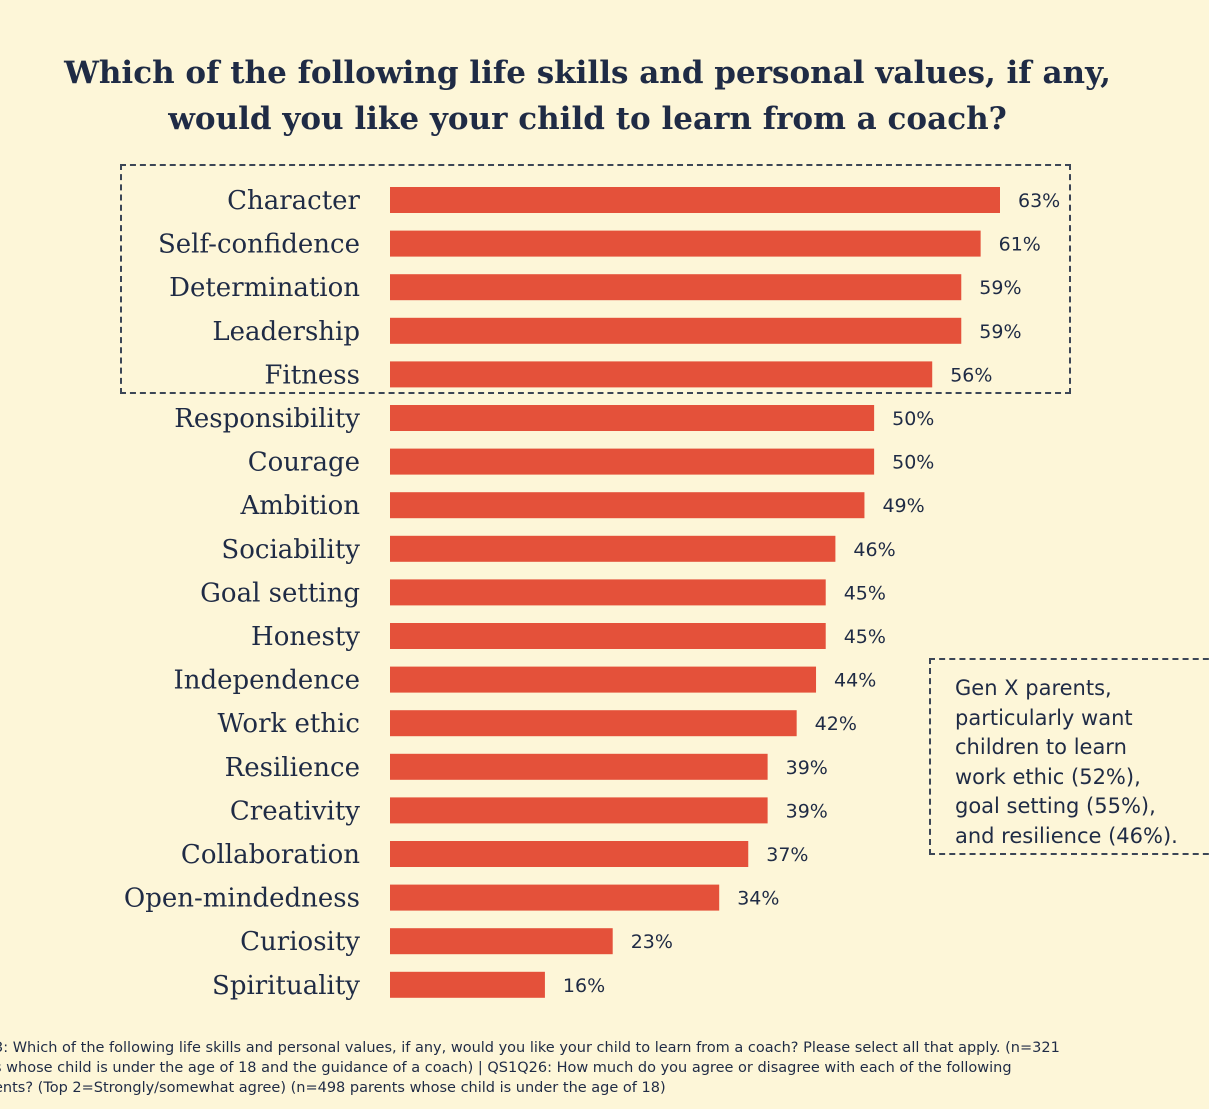 This screenshot has width=1209, height=1109. What do you see at coordinates (608, 592) in the screenshot?
I see `bar-goal-setting` at bounding box center [608, 592].